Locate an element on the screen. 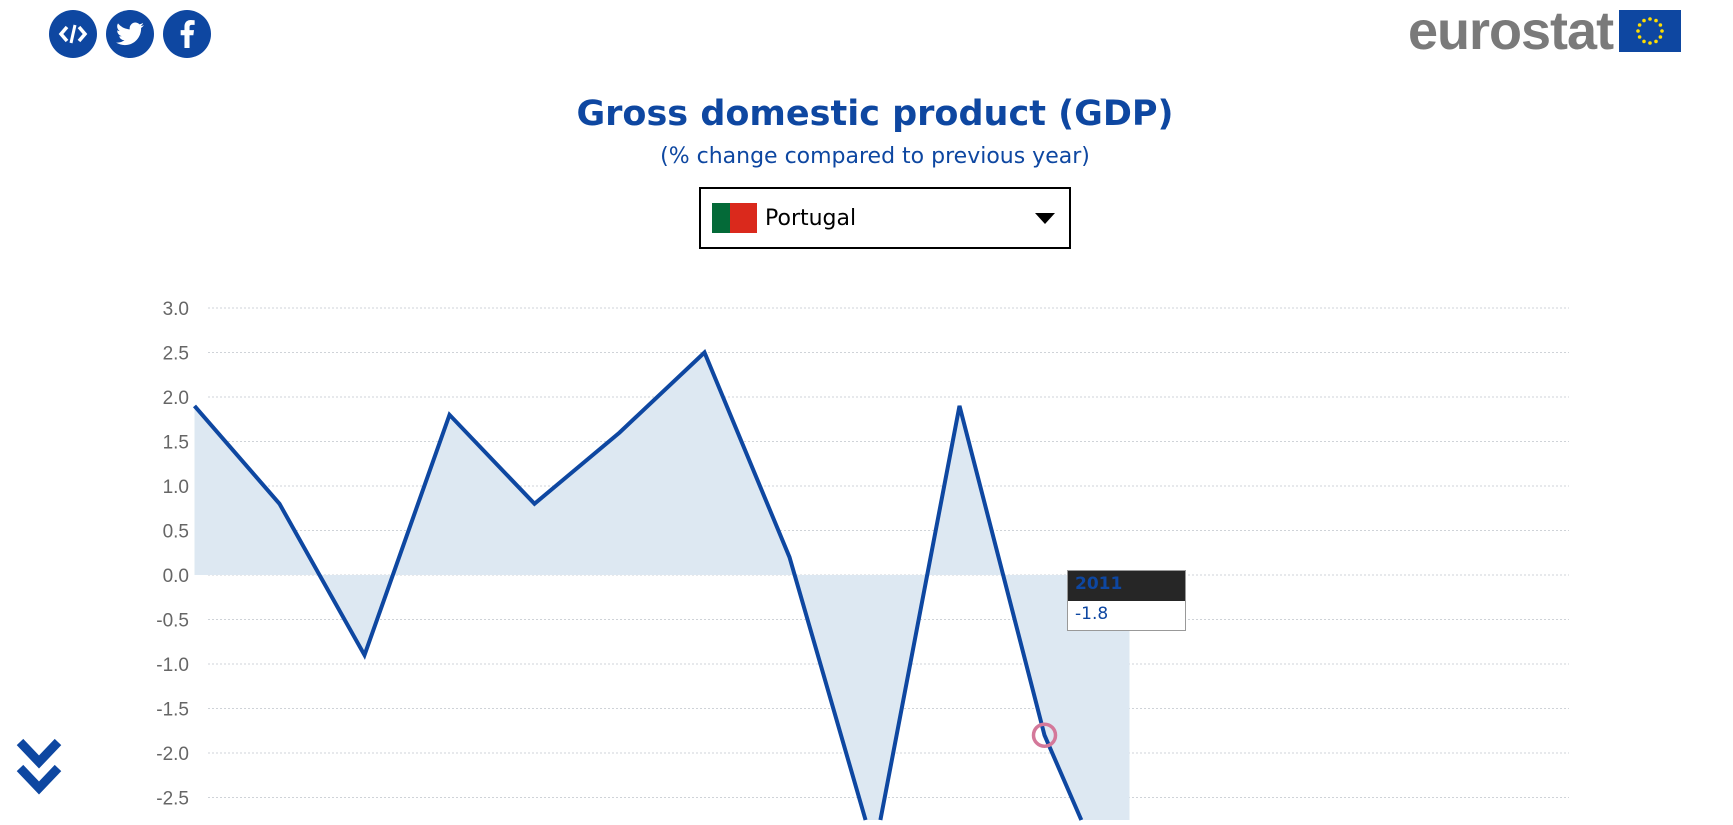 The width and height of the screenshot is (1733, 825). y-tick-label: -2.5 is located at coordinates (172, 799).